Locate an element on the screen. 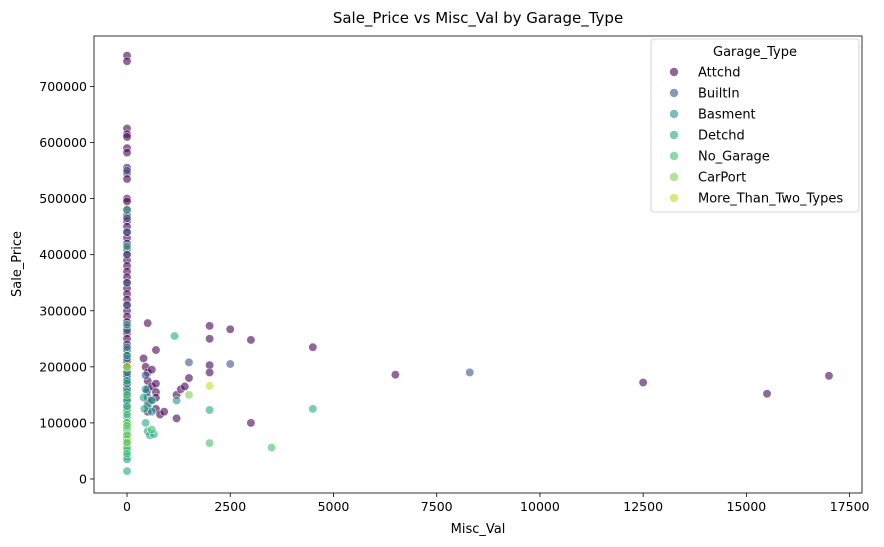 The image size is (884, 547). legend-label: More_Than_Two_Types is located at coordinates (770, 199).